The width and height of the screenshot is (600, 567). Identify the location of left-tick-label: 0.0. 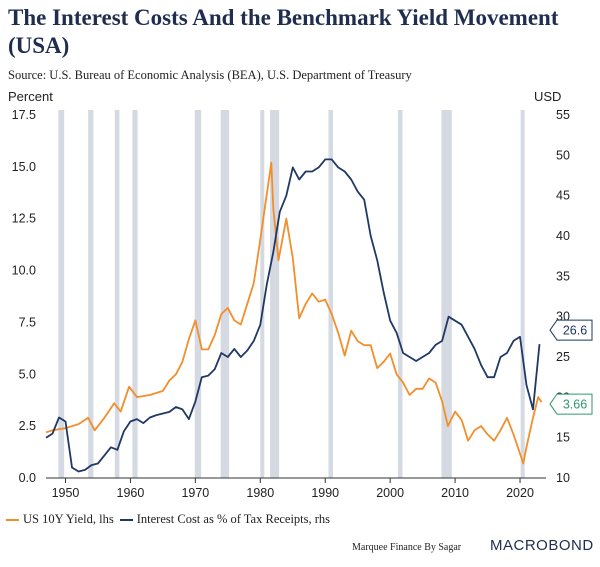
(27, 478).